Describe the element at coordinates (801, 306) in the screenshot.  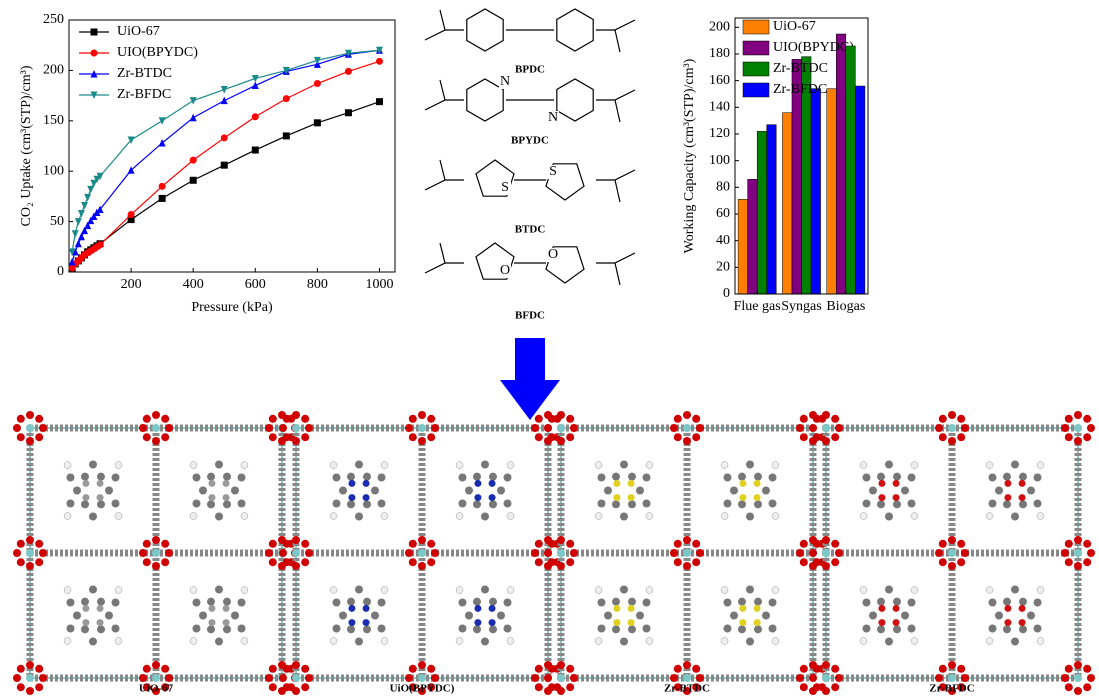
I see `x-tick-label: Syngas` at that location.